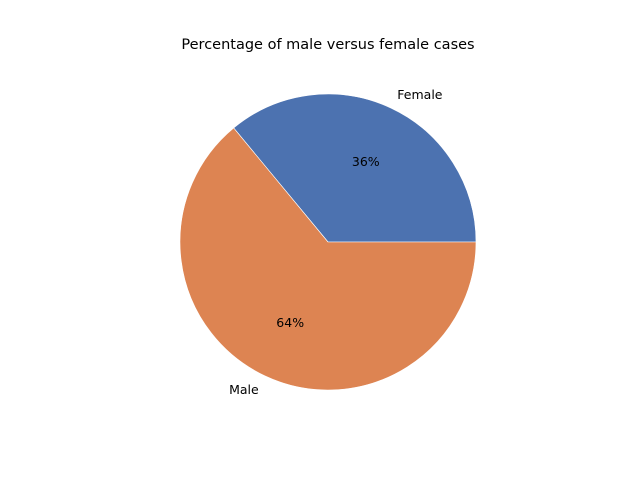 This screenshot has width=640, height=480. Describe the element at coordinates (290, 322) in the screenshot. I see `percent-label-male: 64%` at that location.